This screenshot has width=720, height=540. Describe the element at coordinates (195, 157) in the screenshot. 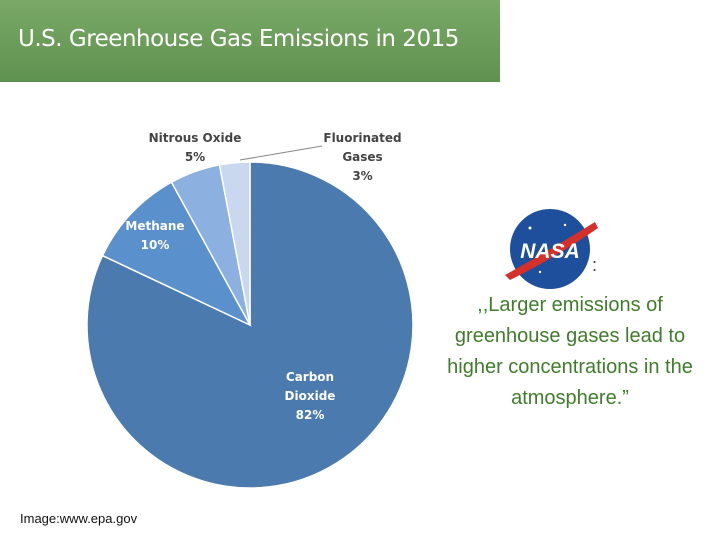

I see `value-label: 5%` at that location.